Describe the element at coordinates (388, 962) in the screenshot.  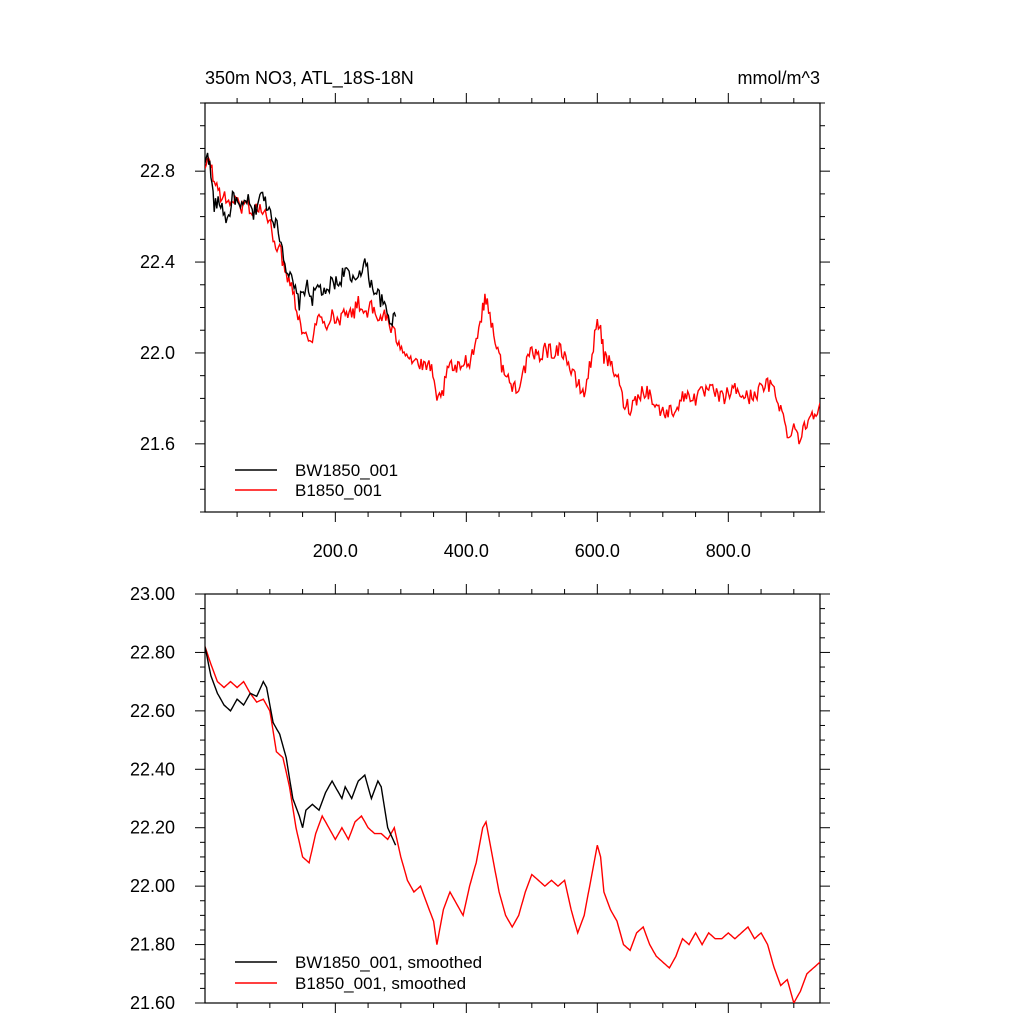
I see `legend-label: BW1850_001, smoothed` at that location.